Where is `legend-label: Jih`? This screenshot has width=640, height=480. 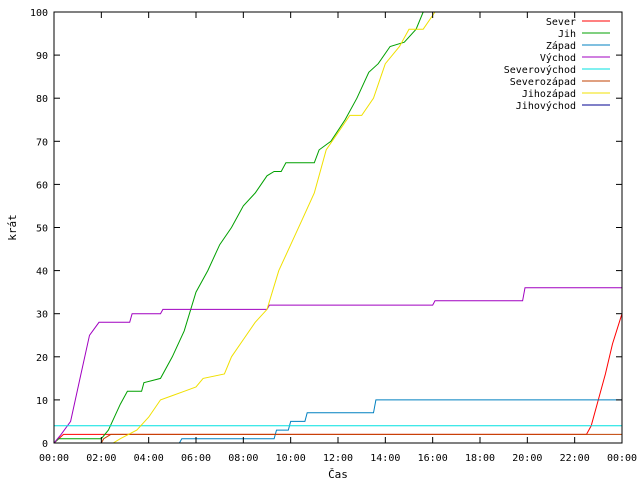 legend-label: Jih is located at coordinates (567, 34).